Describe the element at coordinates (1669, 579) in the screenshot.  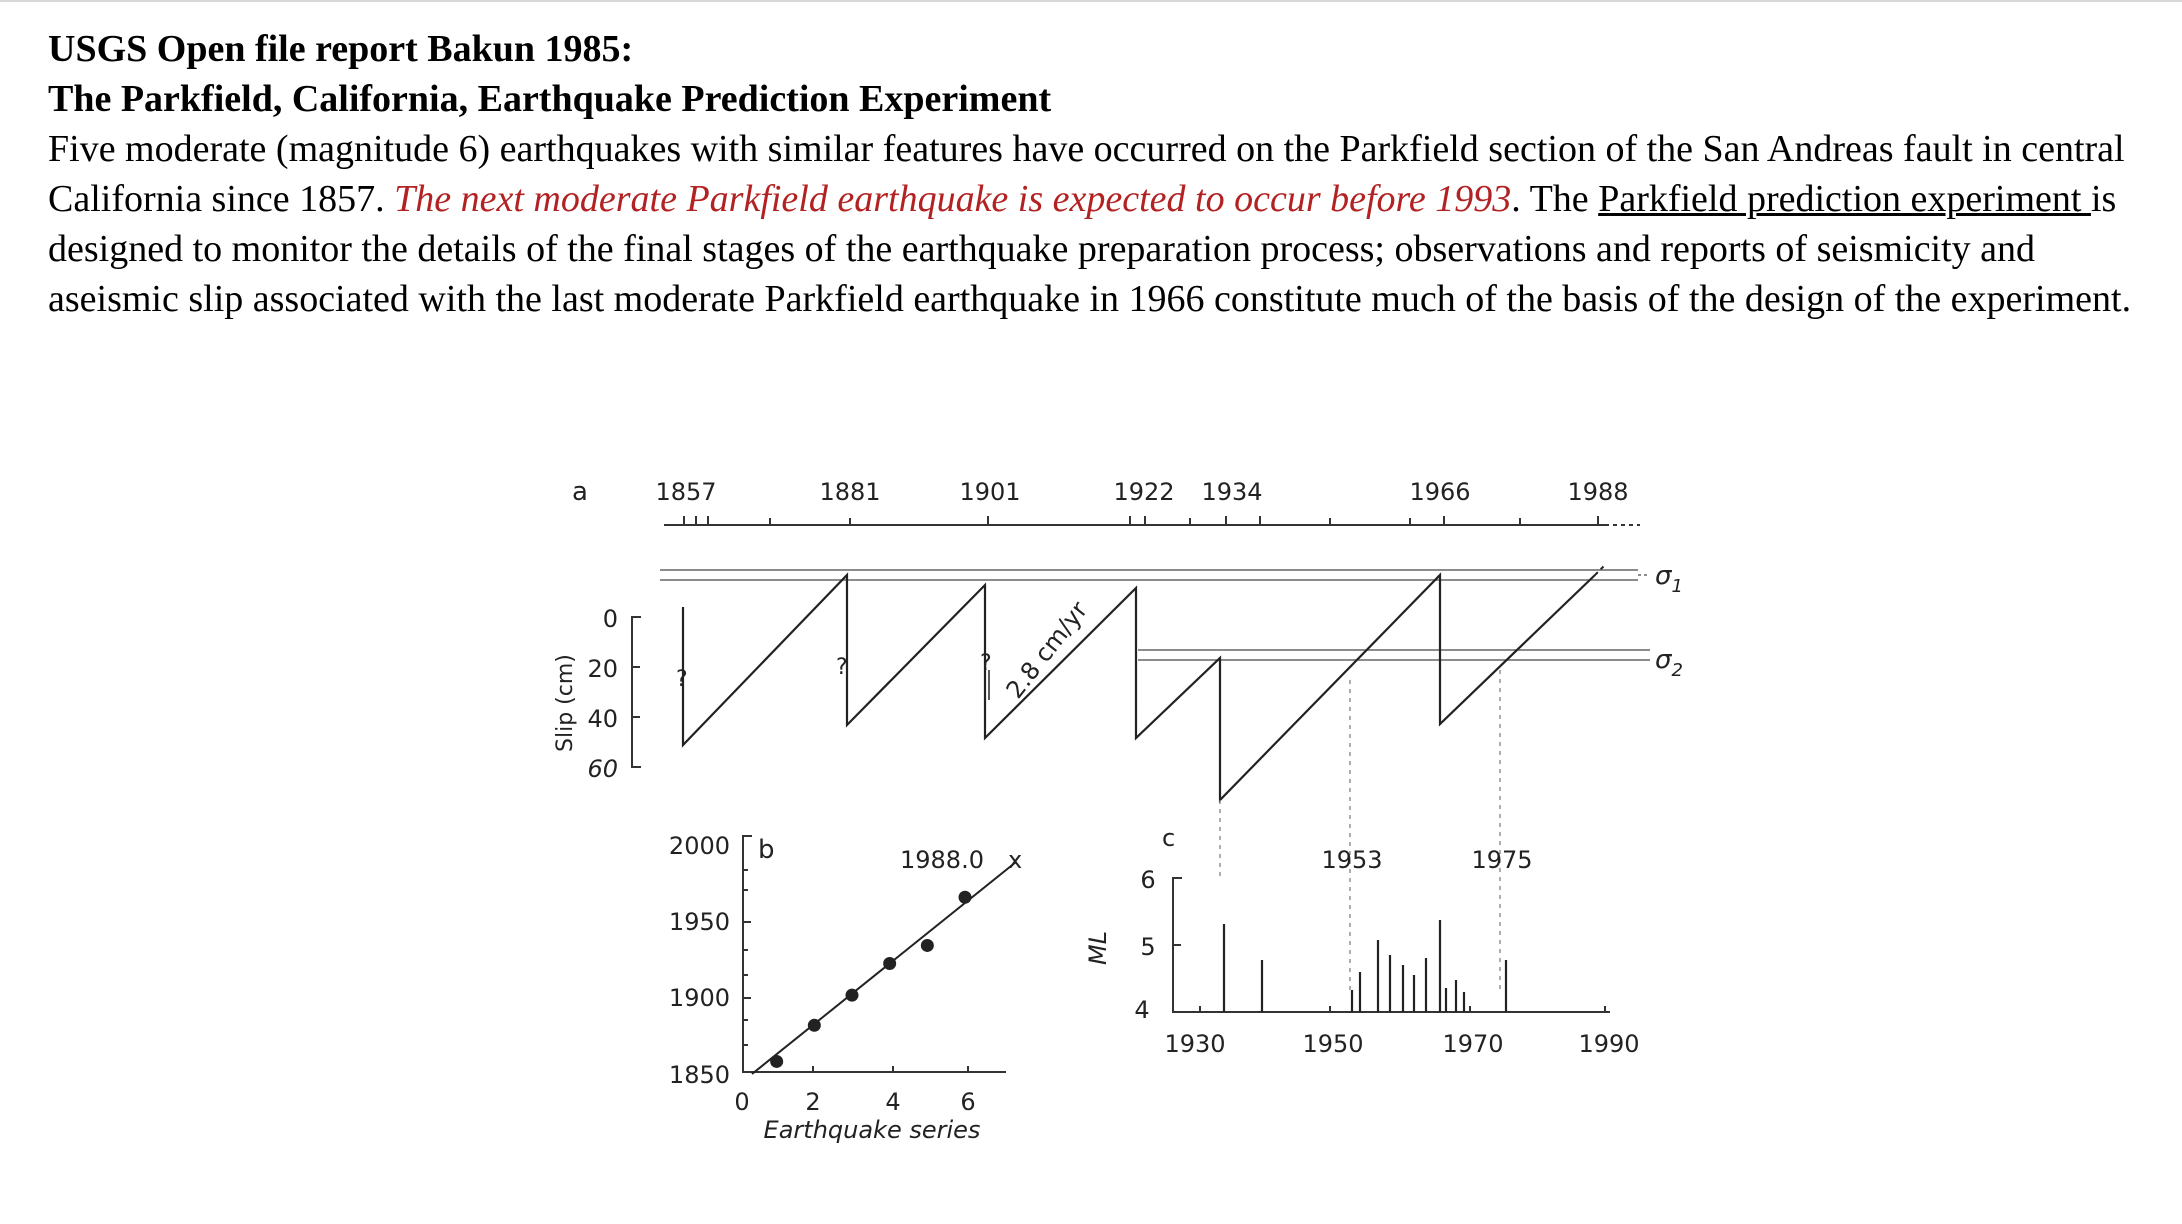
I see `sigma1-label: σ1` at that location.